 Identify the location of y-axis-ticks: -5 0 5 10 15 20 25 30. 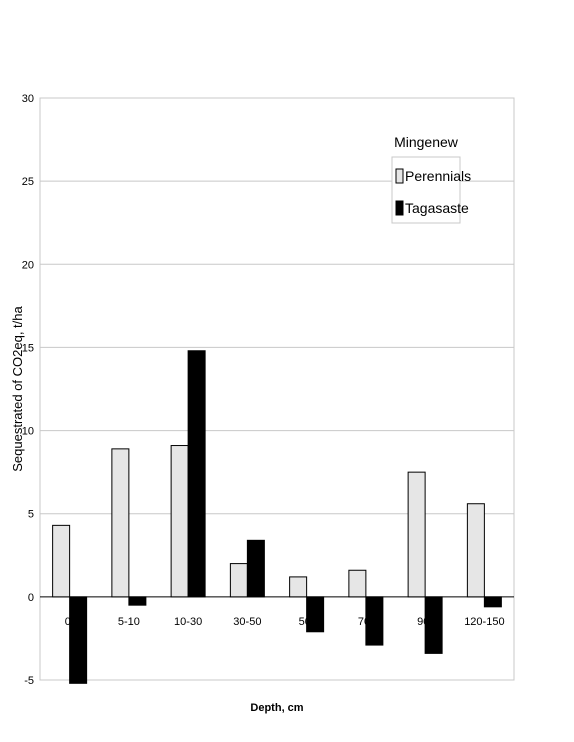
(28, 390).